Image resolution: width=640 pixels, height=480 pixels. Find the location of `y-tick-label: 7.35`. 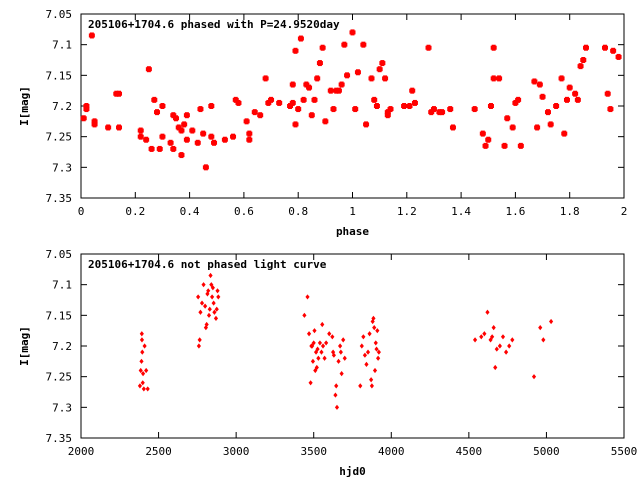

y-tick-label: 7.35 is located at coordinates (59, 438).